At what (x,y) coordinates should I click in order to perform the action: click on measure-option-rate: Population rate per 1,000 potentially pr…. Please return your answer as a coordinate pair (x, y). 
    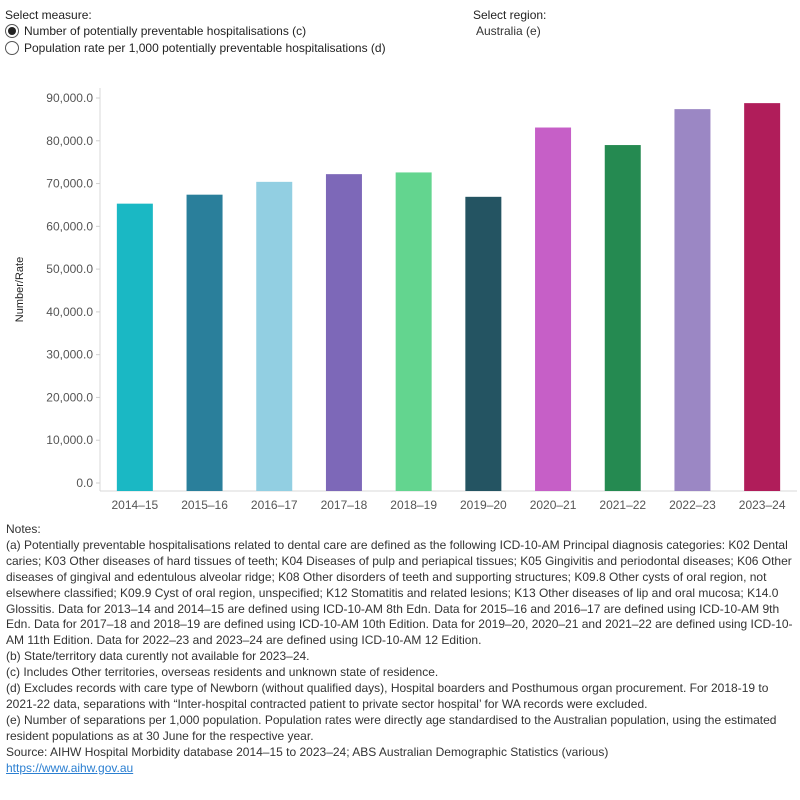
    Looking at the image, I should click on (195, 48).